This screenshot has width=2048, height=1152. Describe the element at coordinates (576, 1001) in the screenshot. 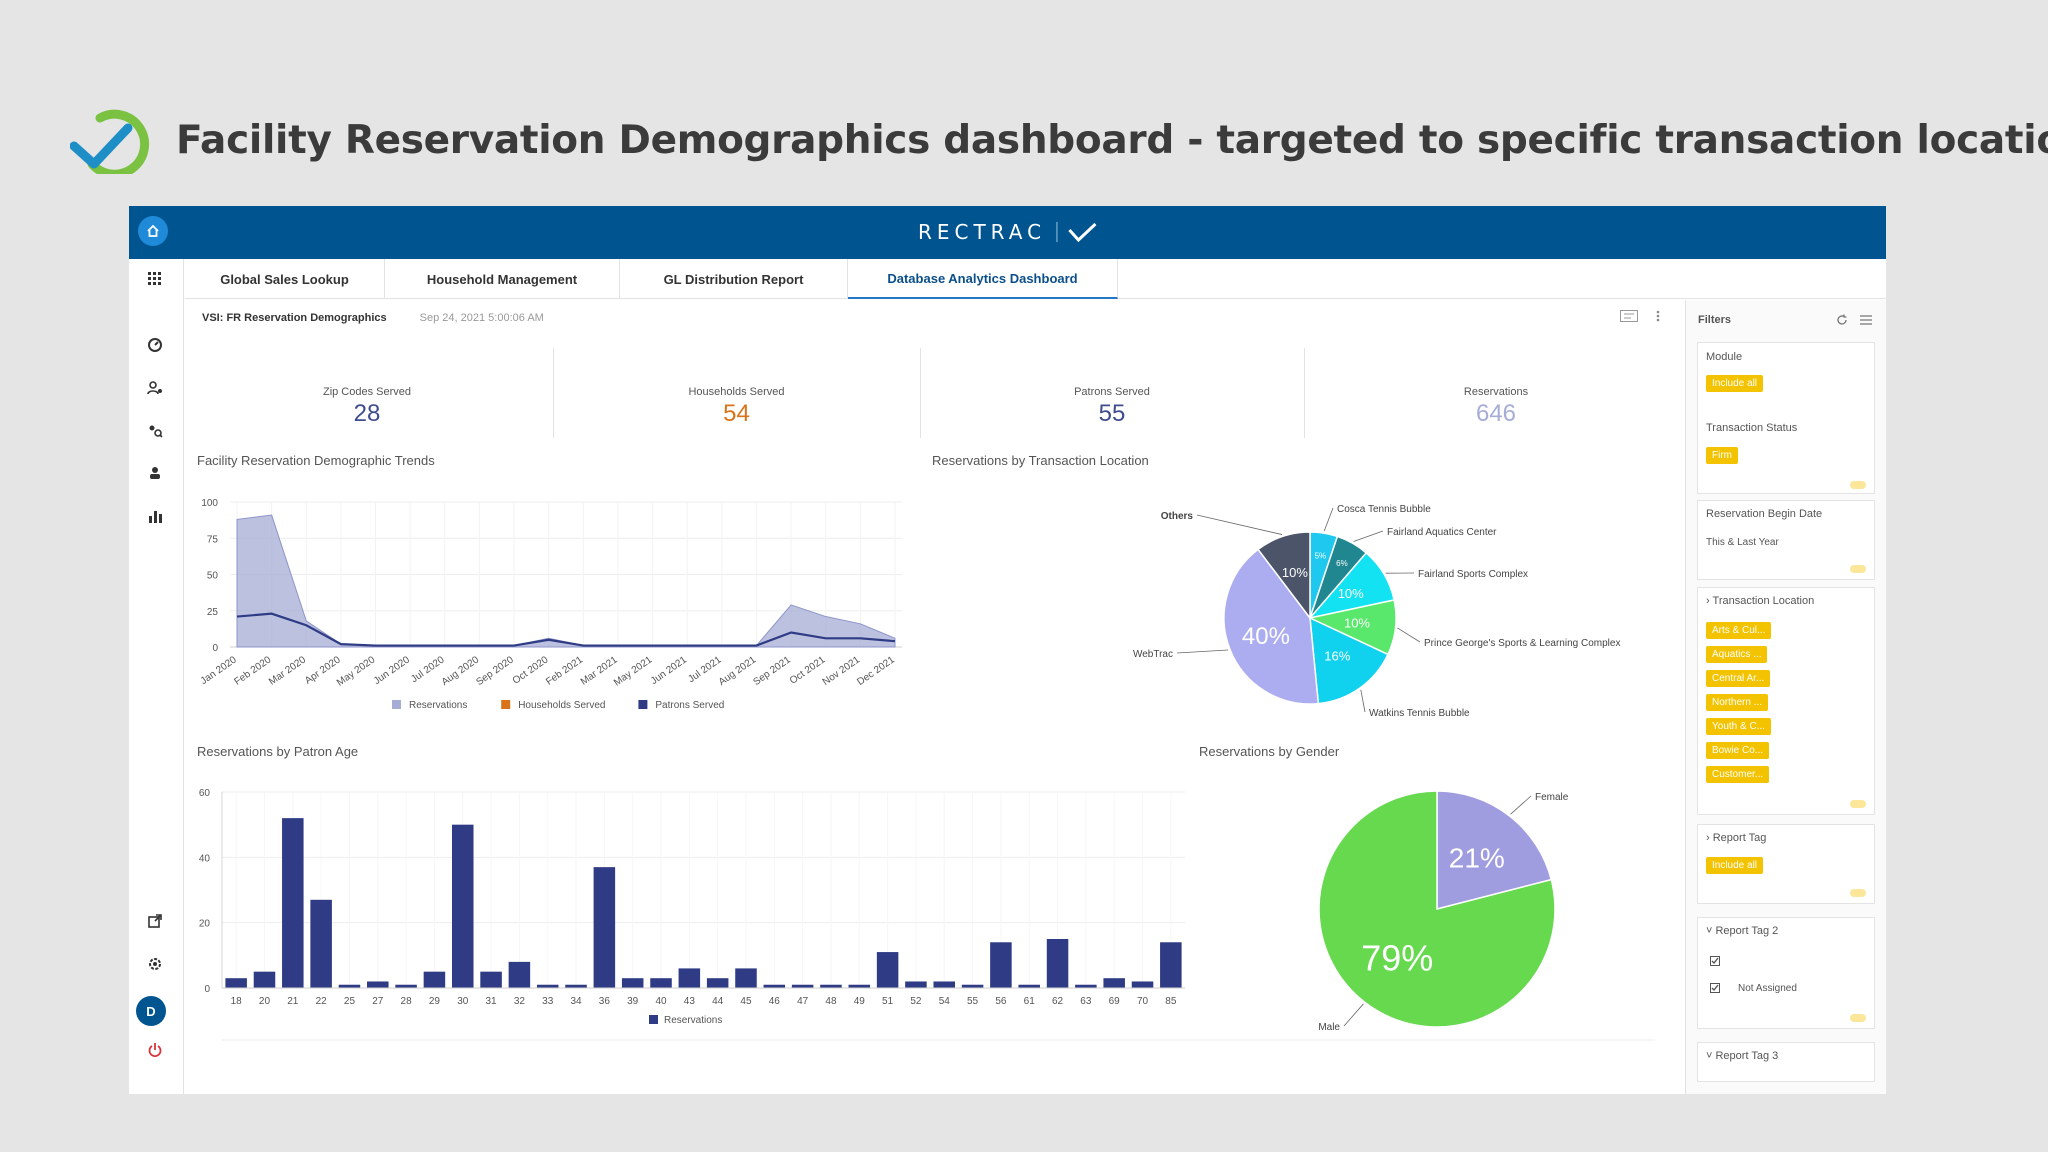

I see `age-x-tick: 34` at that location.